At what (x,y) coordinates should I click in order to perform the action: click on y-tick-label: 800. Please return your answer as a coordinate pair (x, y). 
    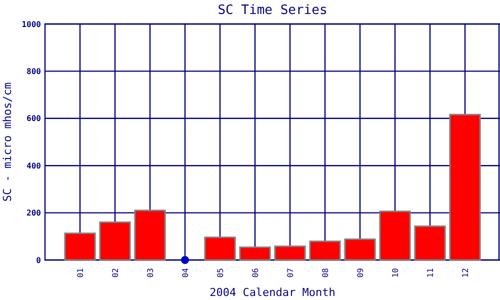
    Looking at the image, I should click on (34, 71).